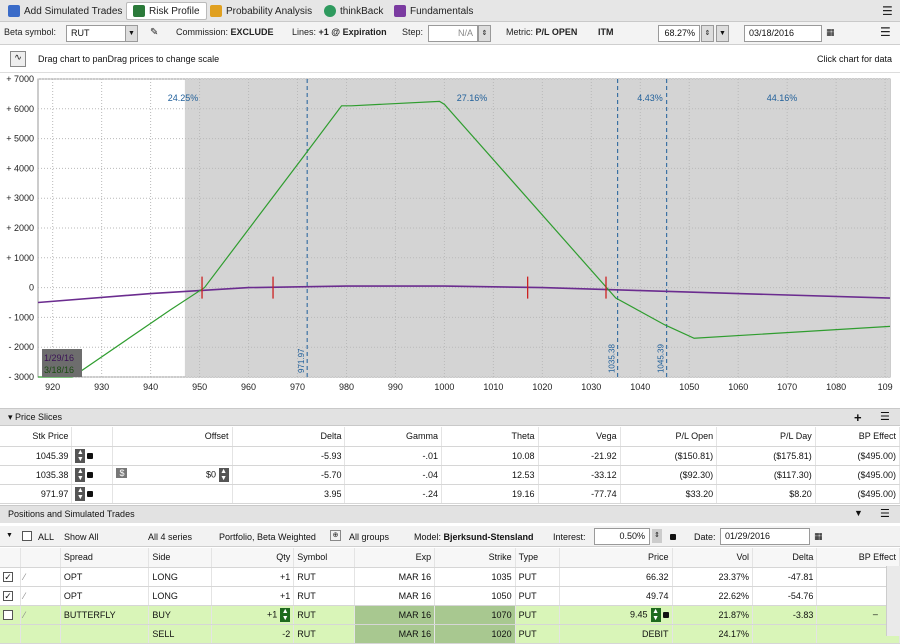 Image resolution: width=900 pixels, height=644 pixels. What do you see at coordinates (65, 11) in the screenshot?
I see `tab-add-simulated-trades: Add Simulated Trades` at bounding box center [65, 11].